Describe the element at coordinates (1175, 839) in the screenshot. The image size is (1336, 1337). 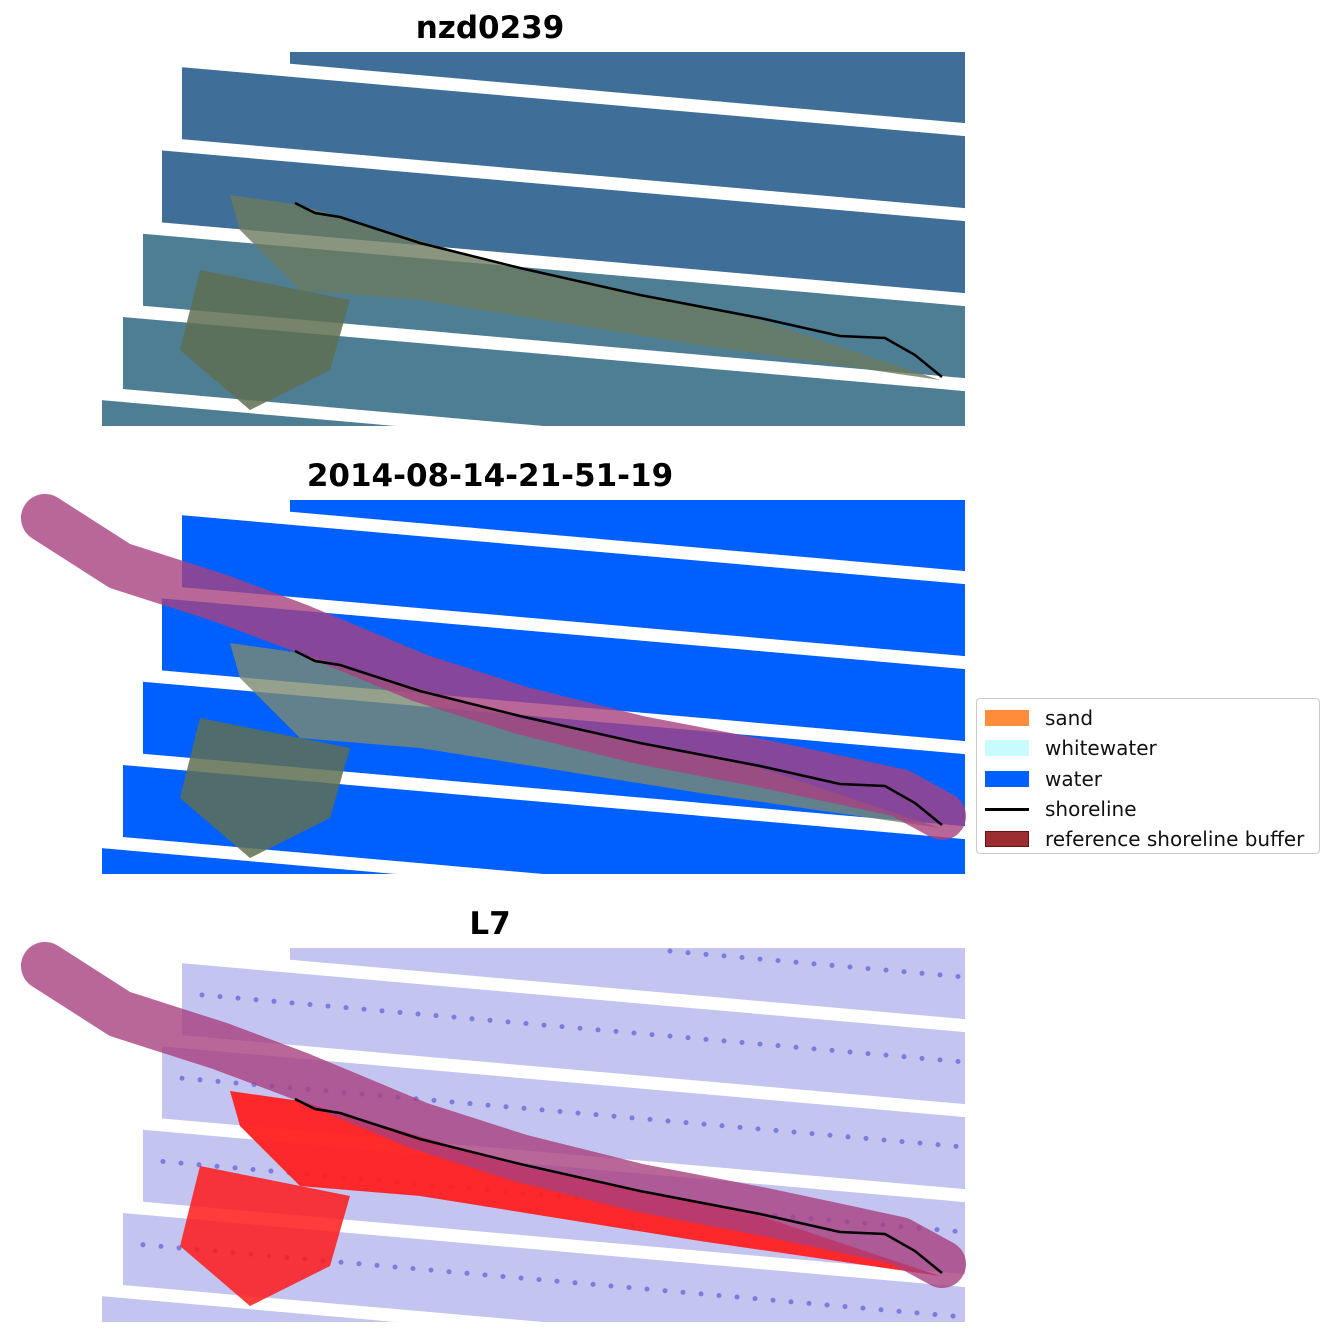
I see `legend-label: reference shoreline buffer` at that location.